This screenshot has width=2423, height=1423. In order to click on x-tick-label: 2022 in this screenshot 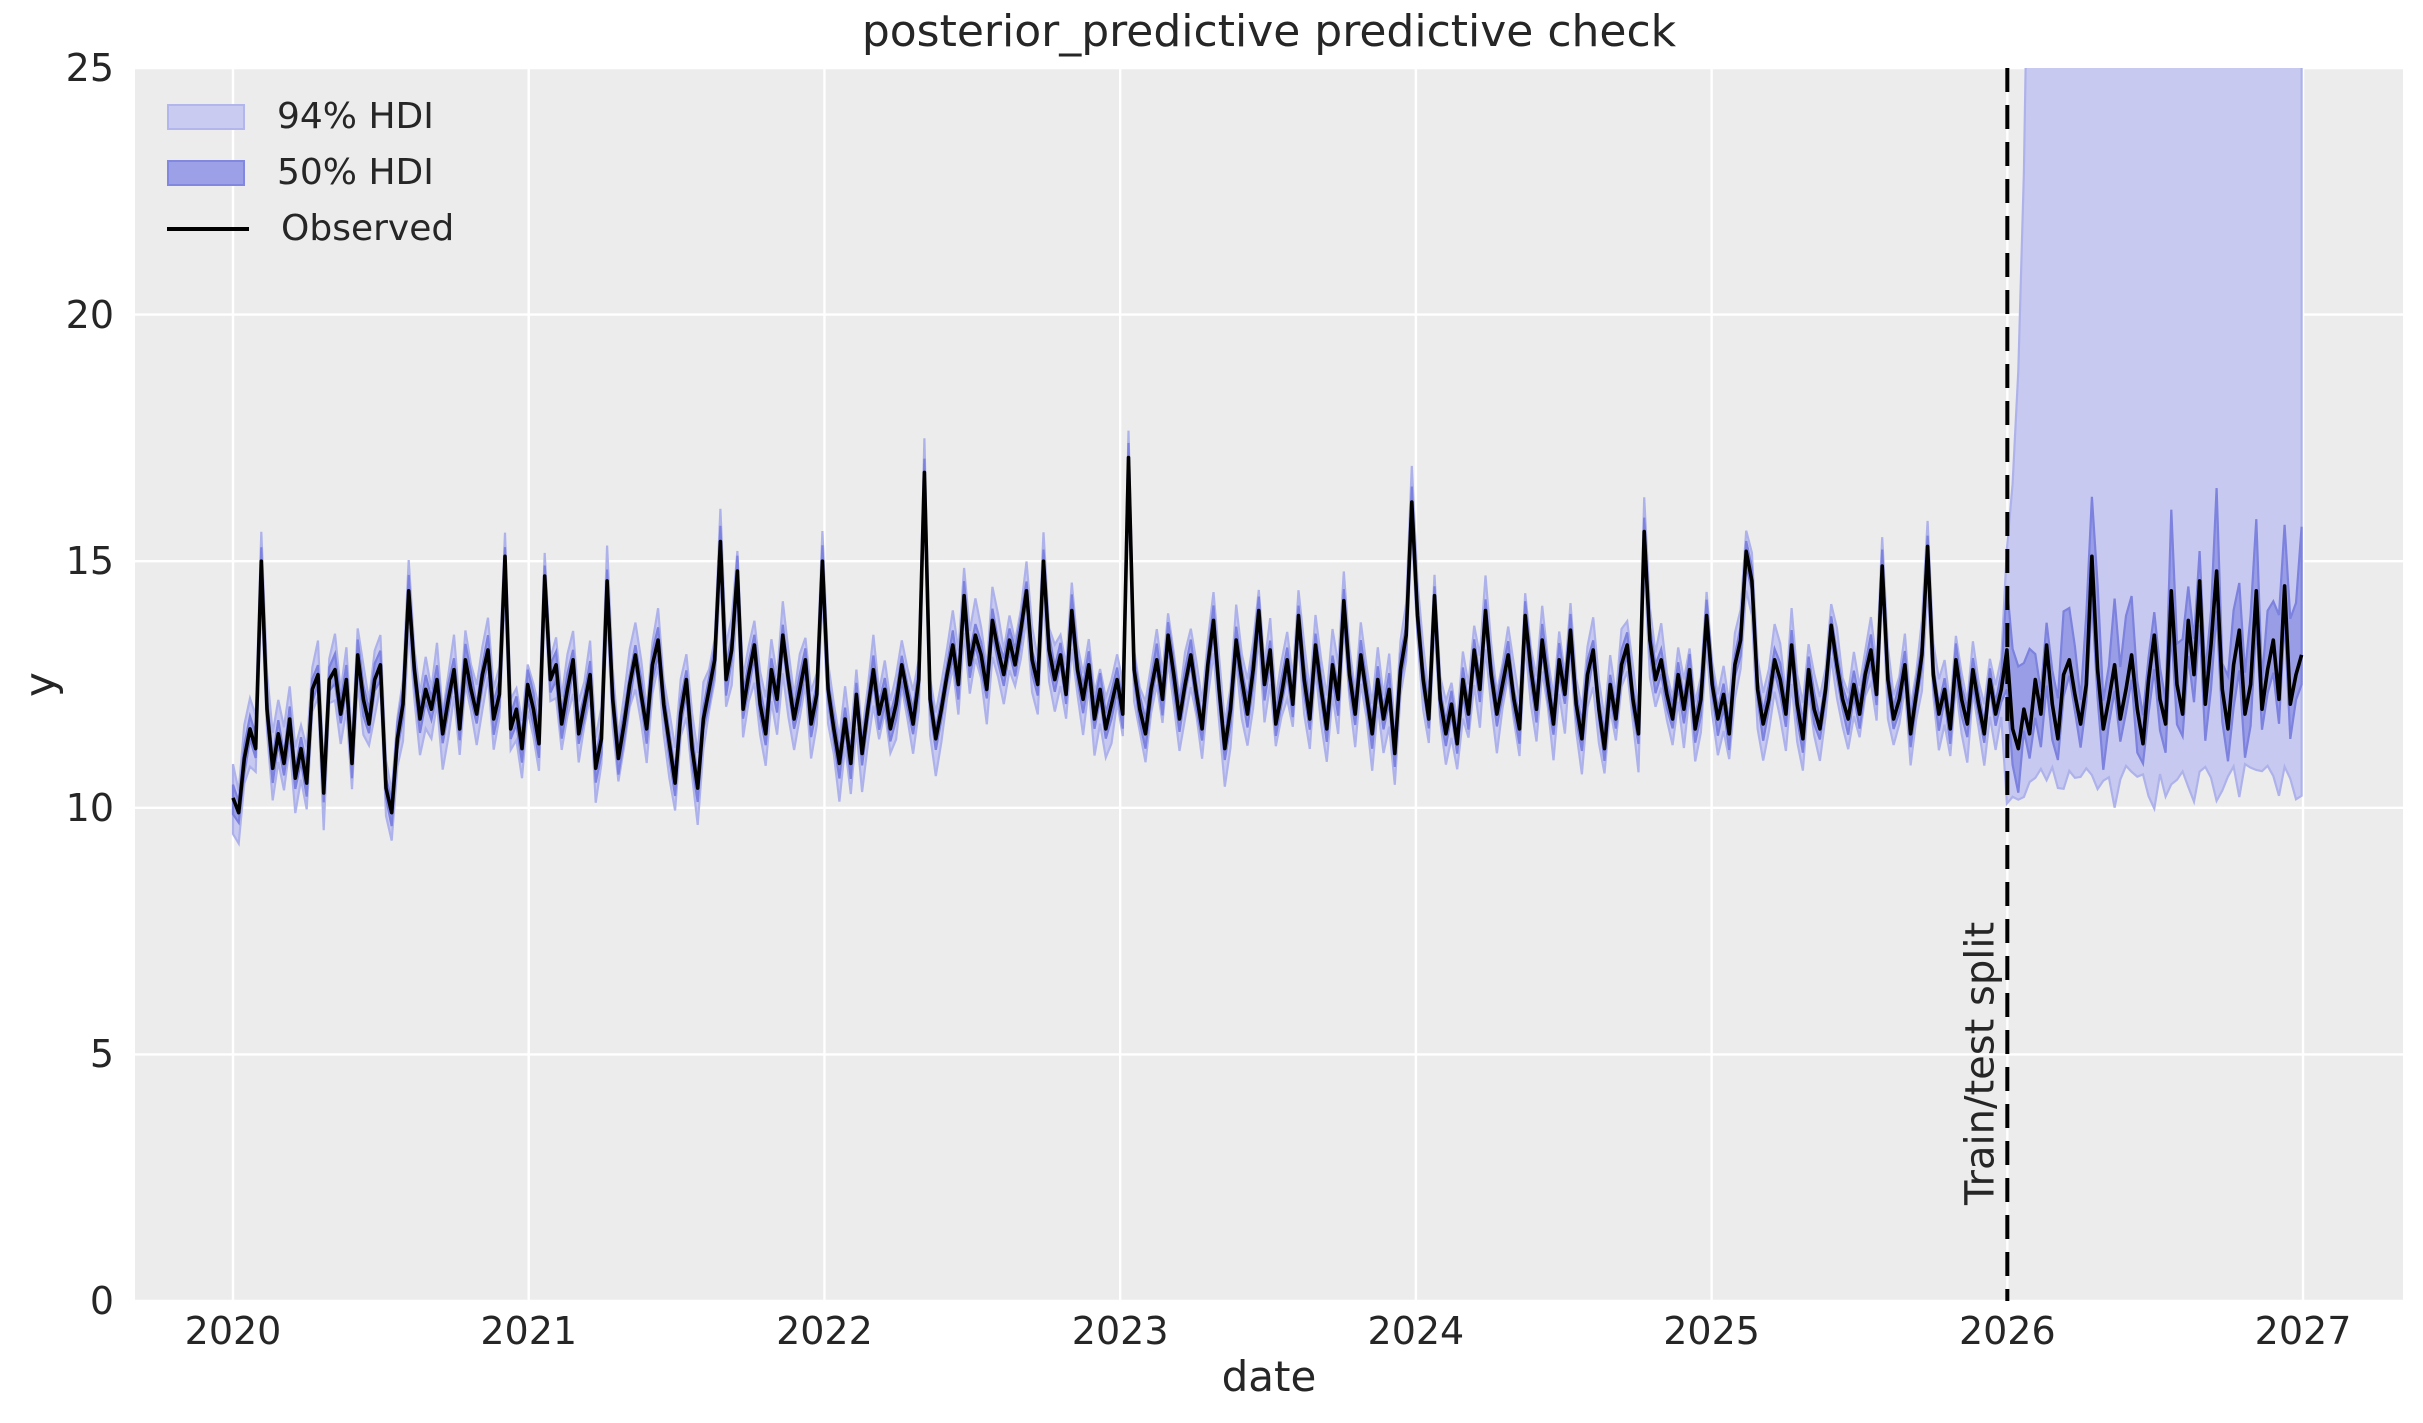, I will do `click(824, 1331)`.